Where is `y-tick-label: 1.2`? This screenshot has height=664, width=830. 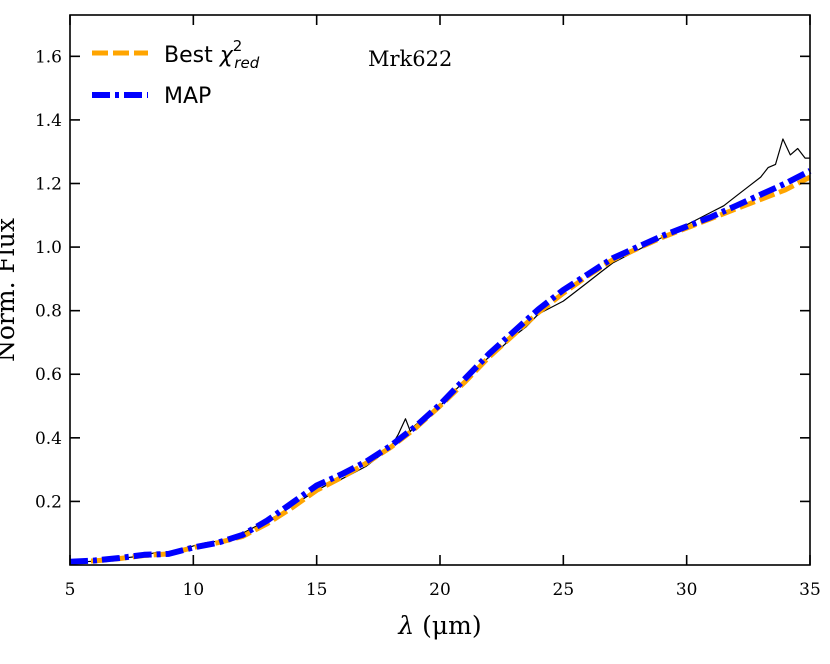 y-tick-label: 1.2 is located at coordinates (48, 184).